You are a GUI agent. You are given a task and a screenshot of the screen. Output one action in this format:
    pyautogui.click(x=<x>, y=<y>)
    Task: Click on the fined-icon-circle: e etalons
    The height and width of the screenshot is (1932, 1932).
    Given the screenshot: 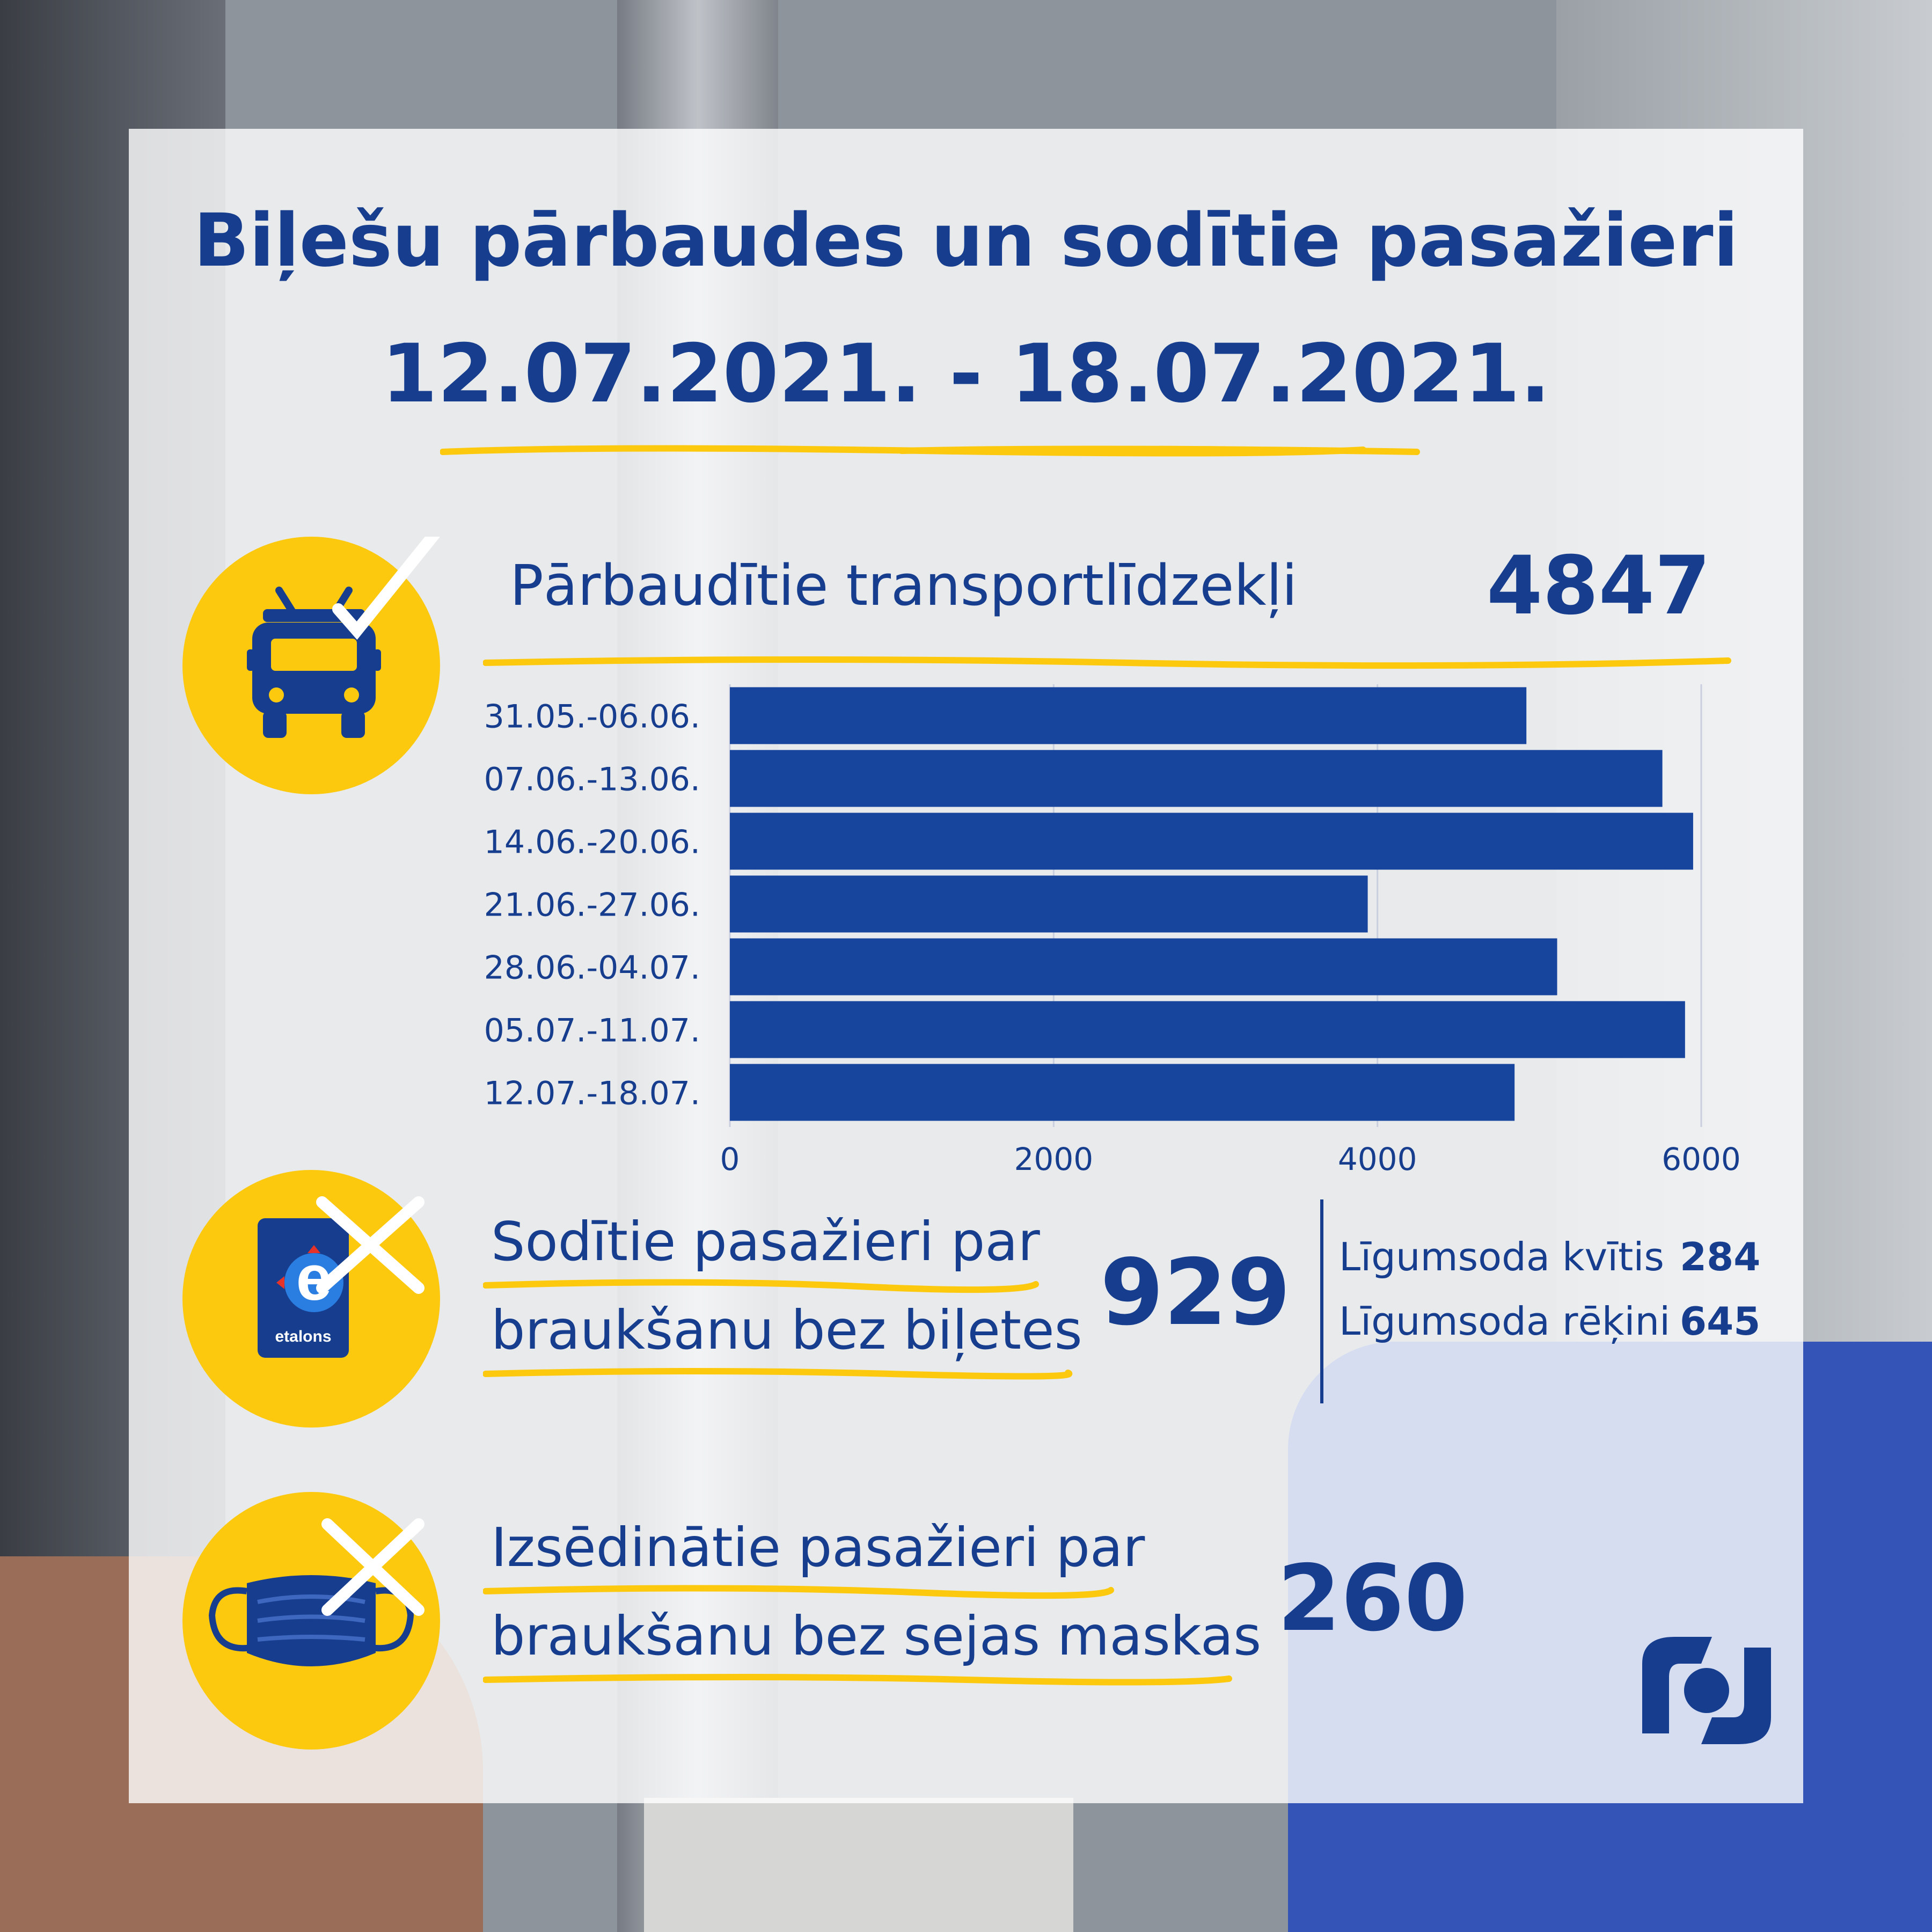 What is the action you would take?
    pyautogui.click(x=311, y=1299)
    